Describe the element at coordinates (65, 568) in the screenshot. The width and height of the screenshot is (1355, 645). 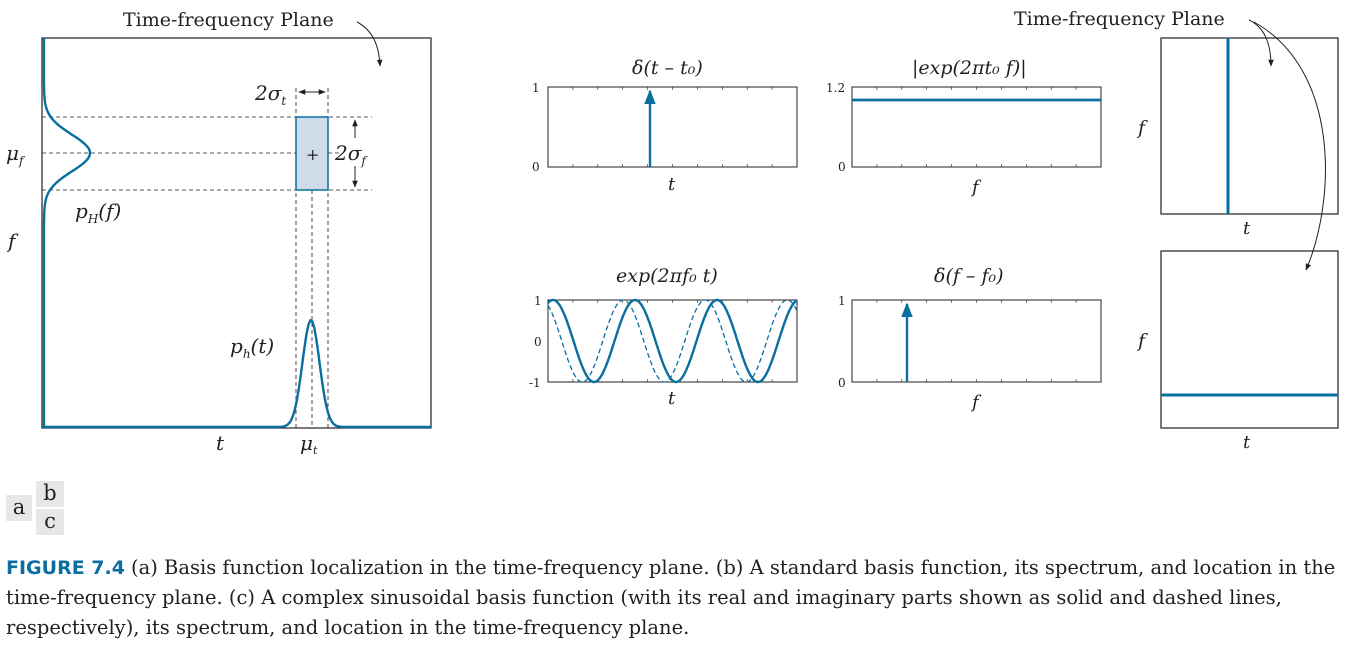
I see `caption-label: FIGURE 7.4` at that location.